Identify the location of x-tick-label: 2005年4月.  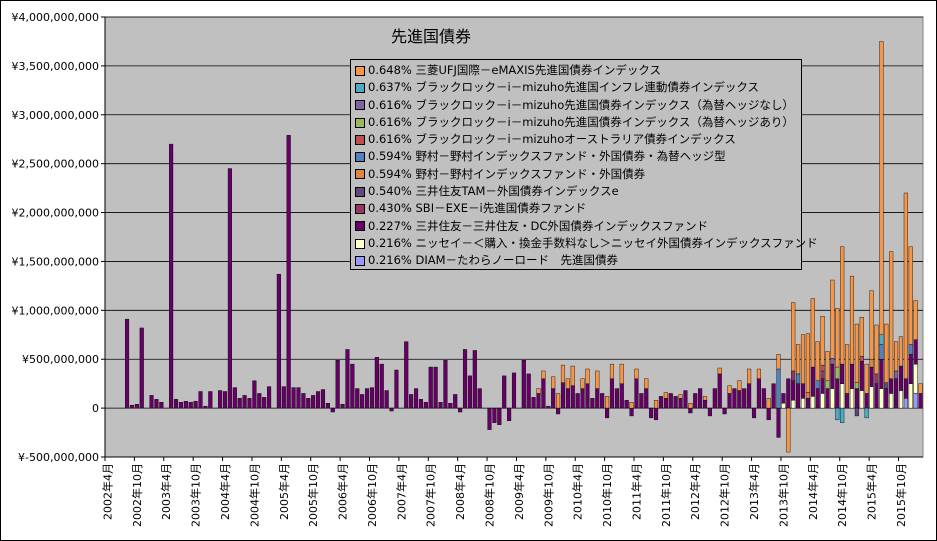
(284, 491).